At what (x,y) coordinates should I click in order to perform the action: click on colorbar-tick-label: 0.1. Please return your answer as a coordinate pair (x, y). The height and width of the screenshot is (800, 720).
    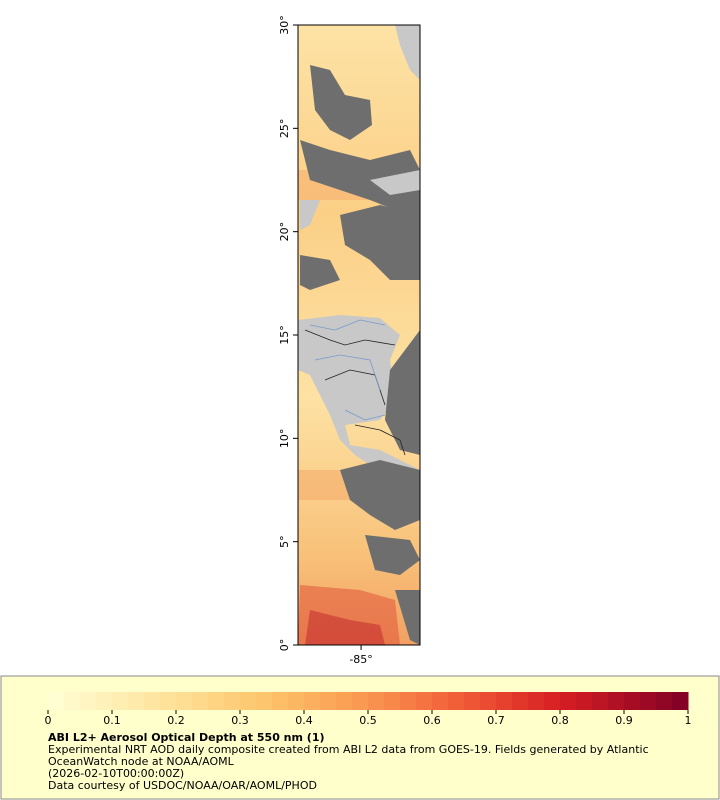
    Looking at the image, I should click on (112, 720).